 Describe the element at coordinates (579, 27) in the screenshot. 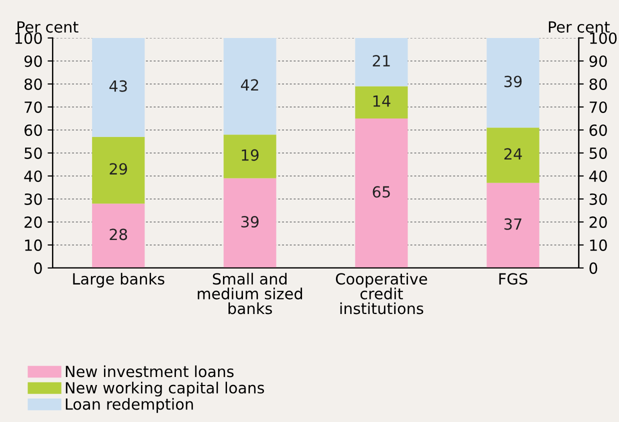

I see `y2-axis-title: Per cent` at that location.